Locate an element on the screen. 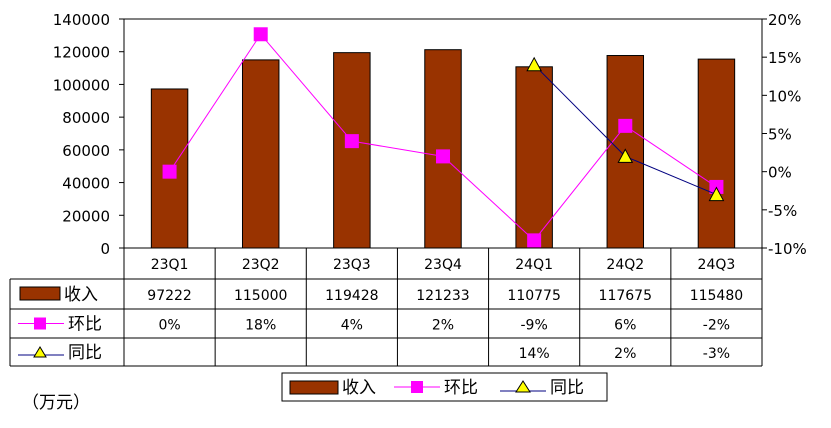  left-tick-label: 120000 is located at coordinates (81, 53).